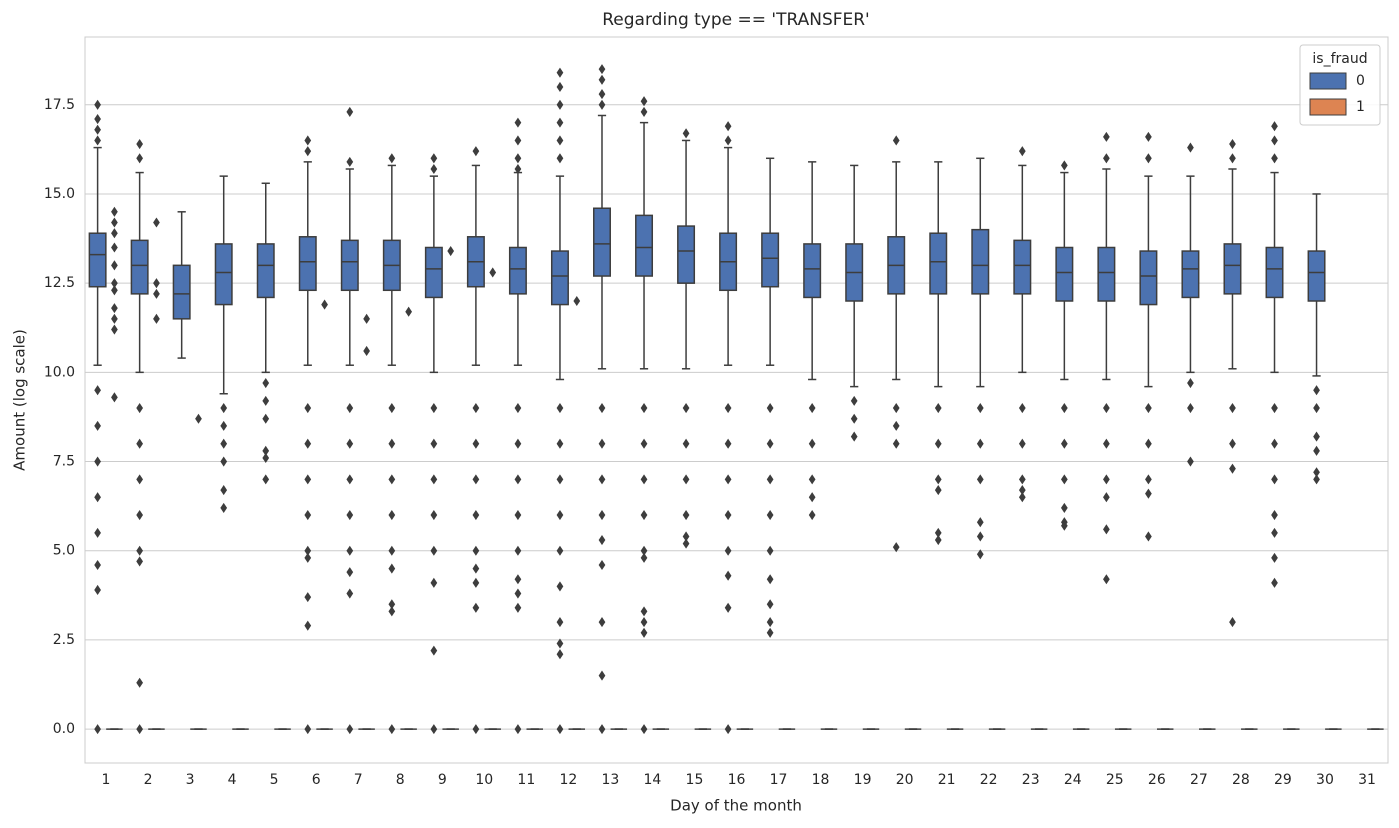 The width and height of the screenshot is (1399, 828). I want to click on y-tick-label: 15.0, so click(59, 194).